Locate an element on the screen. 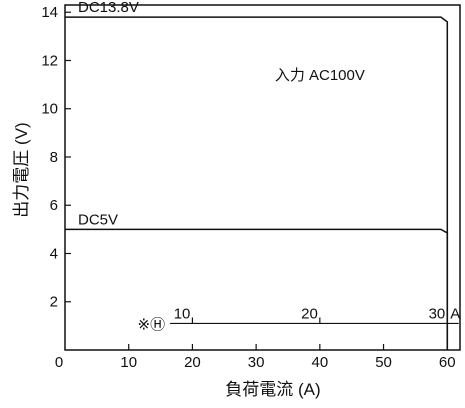  y-axis-title: 出力電圧 (V) is located at coordinates (21, 169).